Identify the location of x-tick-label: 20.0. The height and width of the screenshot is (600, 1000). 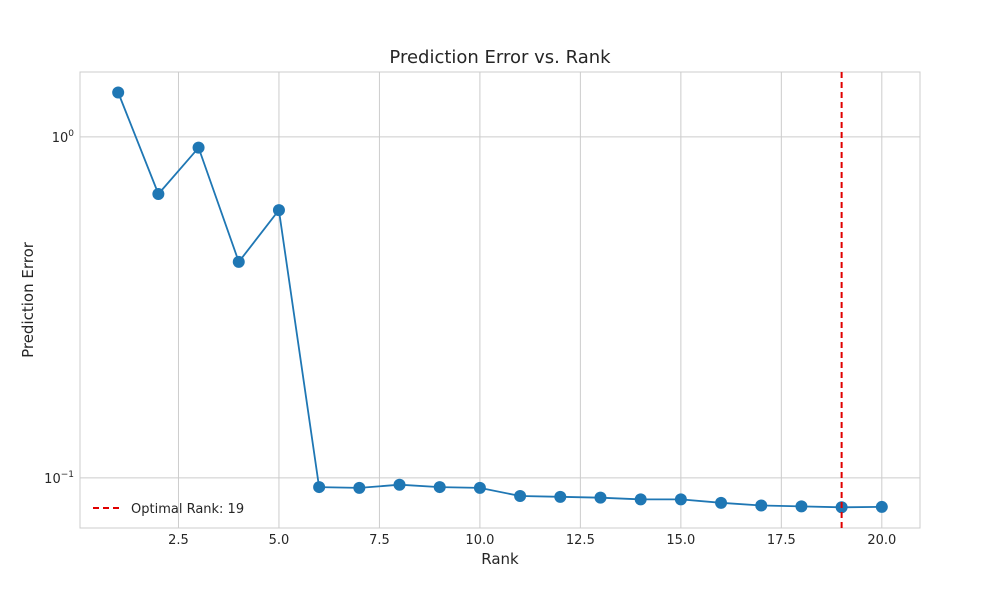
(881, 540).